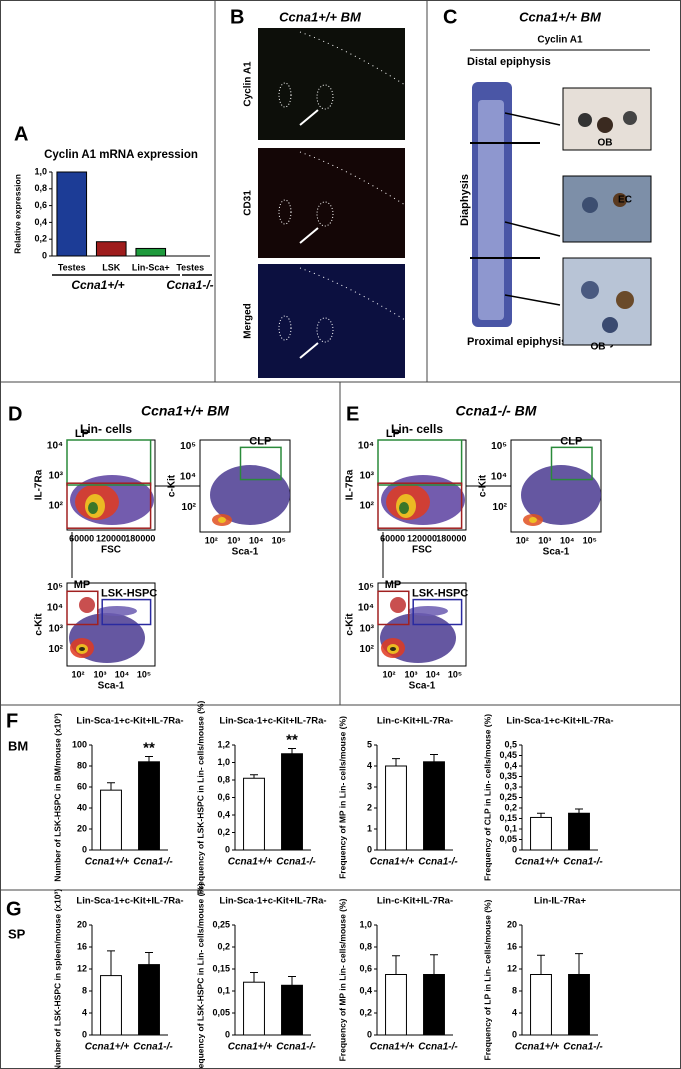 This screenshot has height=1069, width=681. I want to click on significance: **, so click(292, 739).